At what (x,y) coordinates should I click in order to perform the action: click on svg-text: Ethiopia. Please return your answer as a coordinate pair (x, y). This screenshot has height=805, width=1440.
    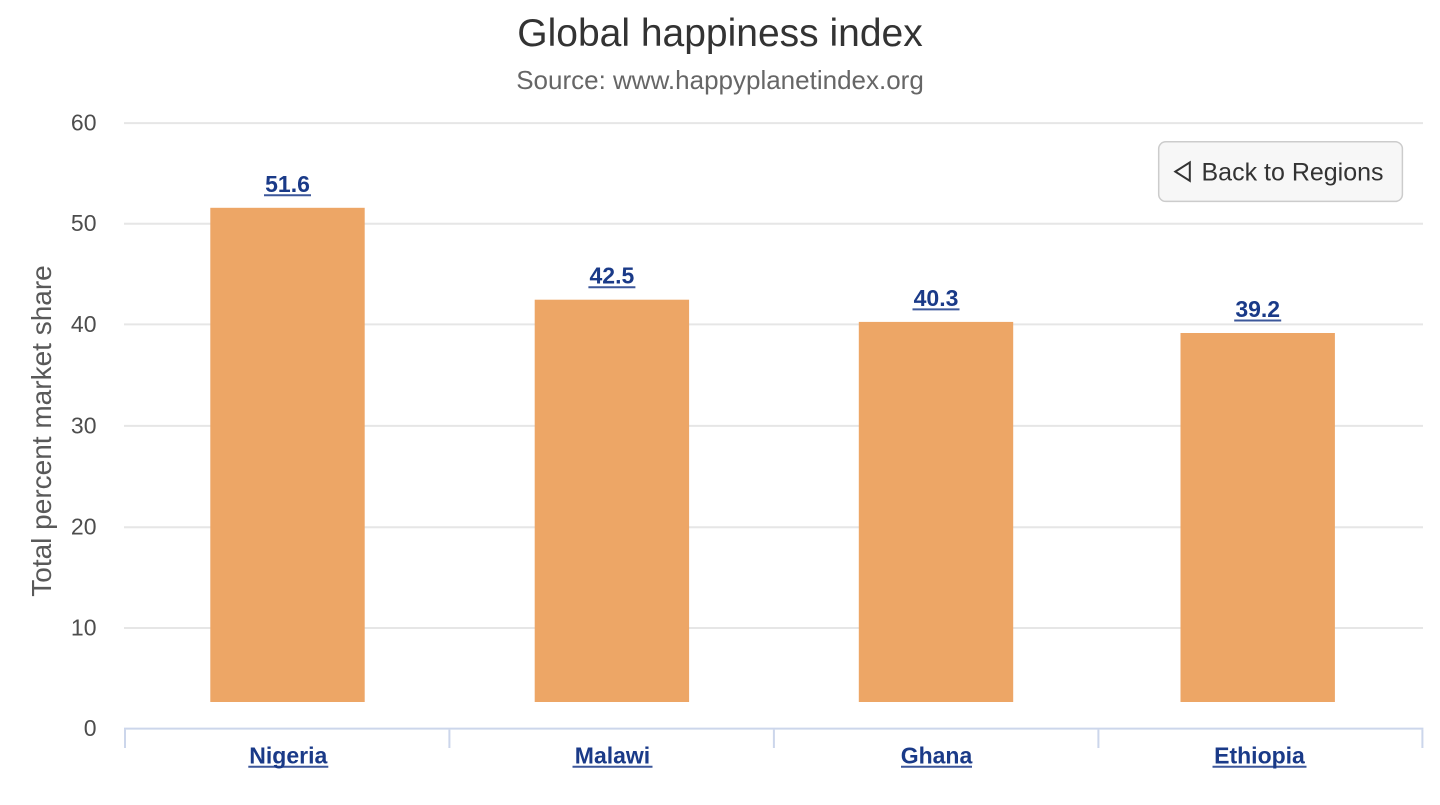
    Looking at the image, I should click on (1259, 755).